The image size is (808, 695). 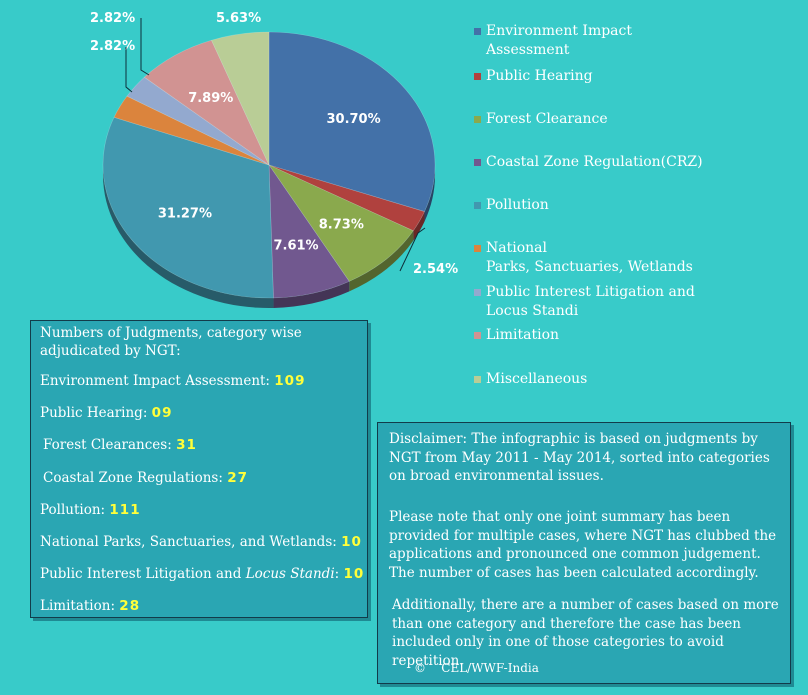 I want to click on judgment-row-pollution: Pollution: 111, so click(x=90, y=510).